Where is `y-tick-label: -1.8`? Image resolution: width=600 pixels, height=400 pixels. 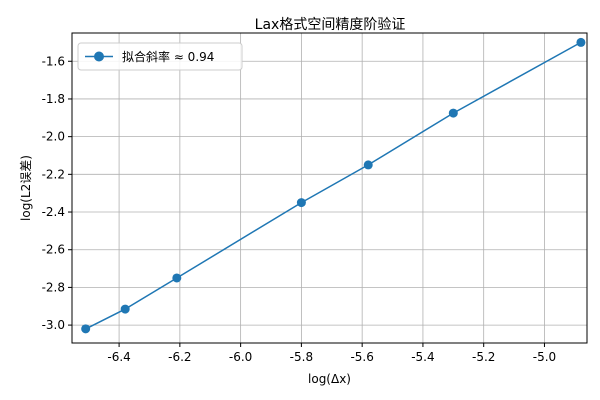
y-tick-label: -1.8 is located at coordinates (53, 99).